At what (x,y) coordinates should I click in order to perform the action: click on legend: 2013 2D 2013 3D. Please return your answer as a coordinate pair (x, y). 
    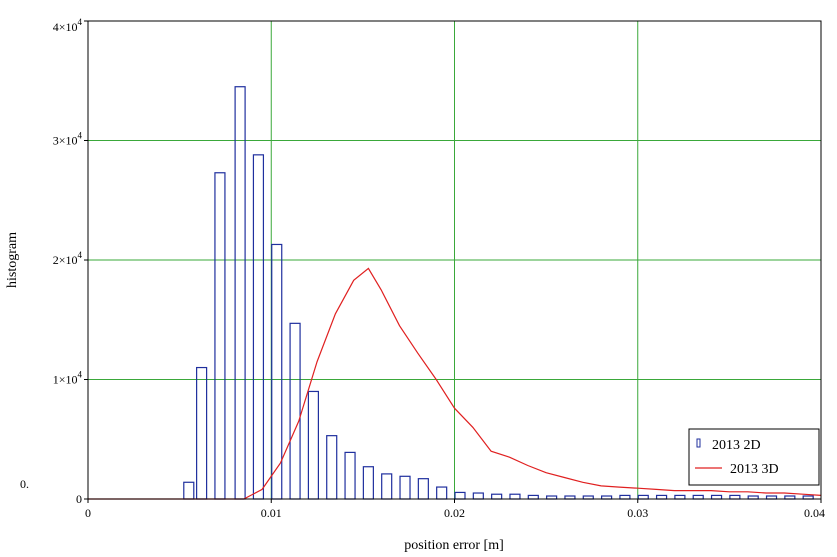
    Looking at the image, I should click on (754, 457).